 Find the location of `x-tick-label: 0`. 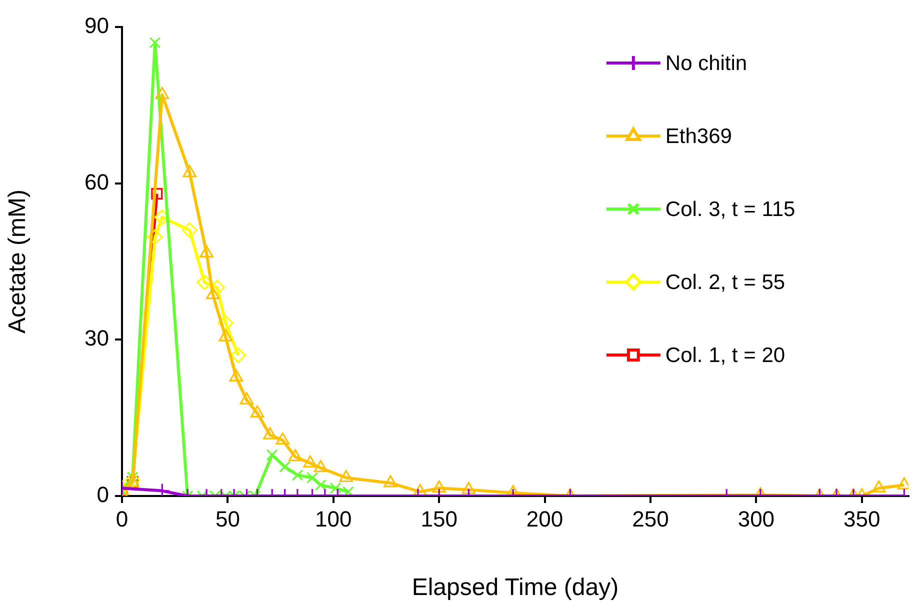

x-tick-label: 0 is located at coordinates (122, 519).